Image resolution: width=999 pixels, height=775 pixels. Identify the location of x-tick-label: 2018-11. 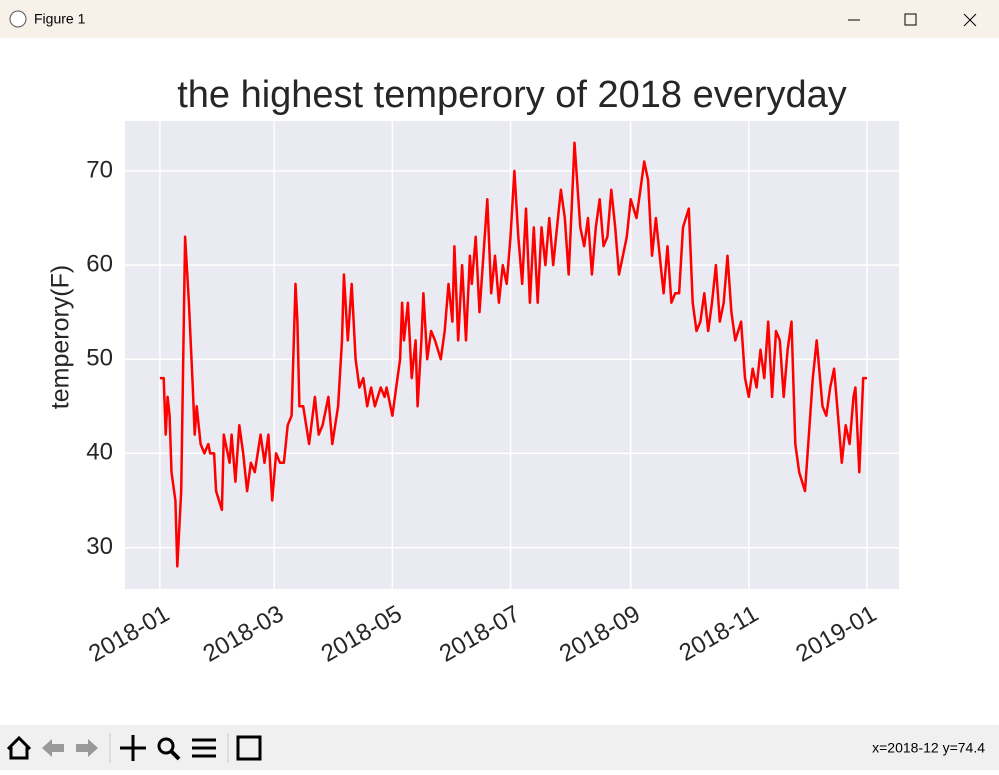
(719, 633).